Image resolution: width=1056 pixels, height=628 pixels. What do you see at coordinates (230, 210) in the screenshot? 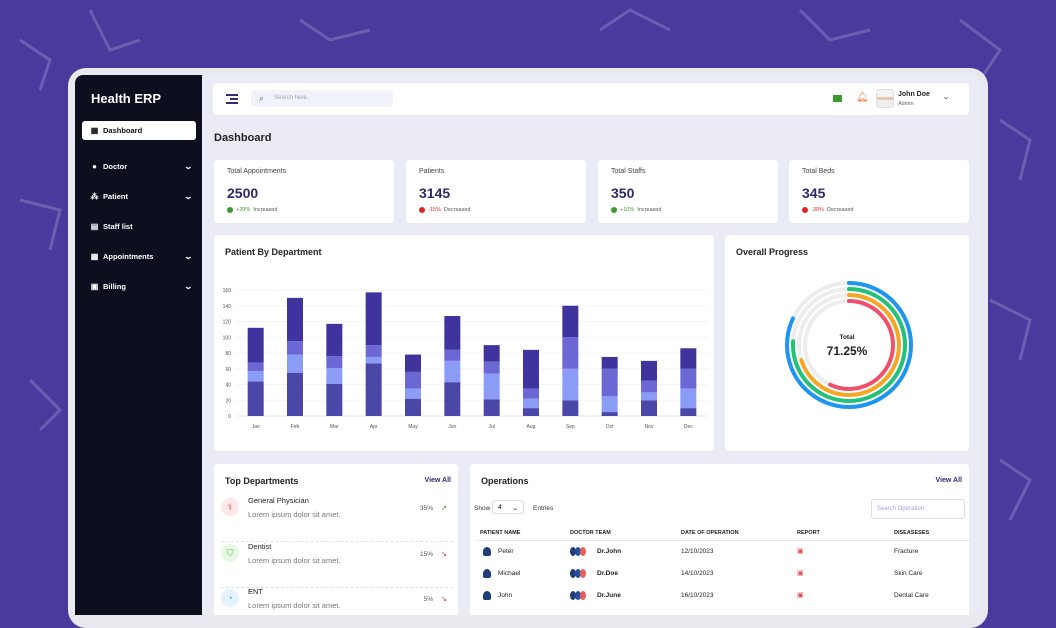
I see `trend-icon` at bounding box center [230, 210].